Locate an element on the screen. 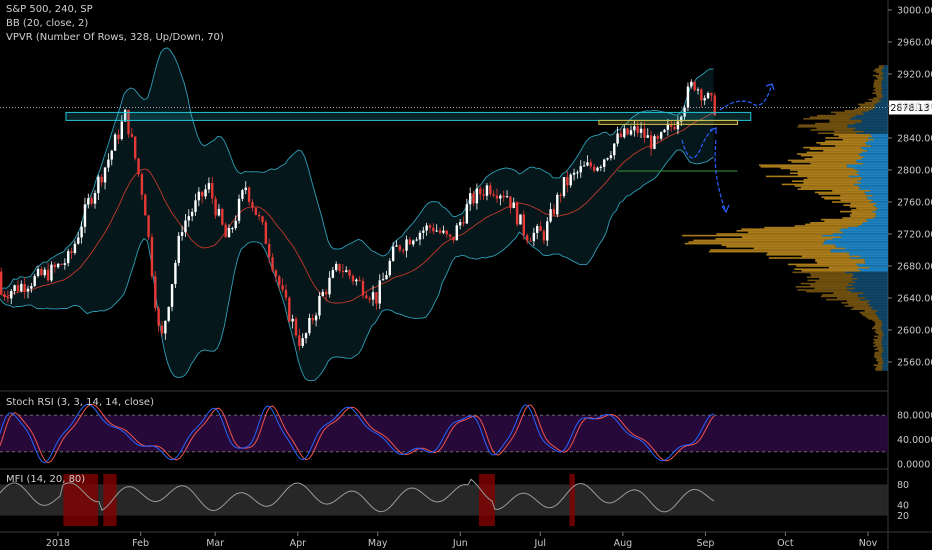 The height and width of the screenshot is (550, 932). stoch-k-line is located at coordinates (357, 433).